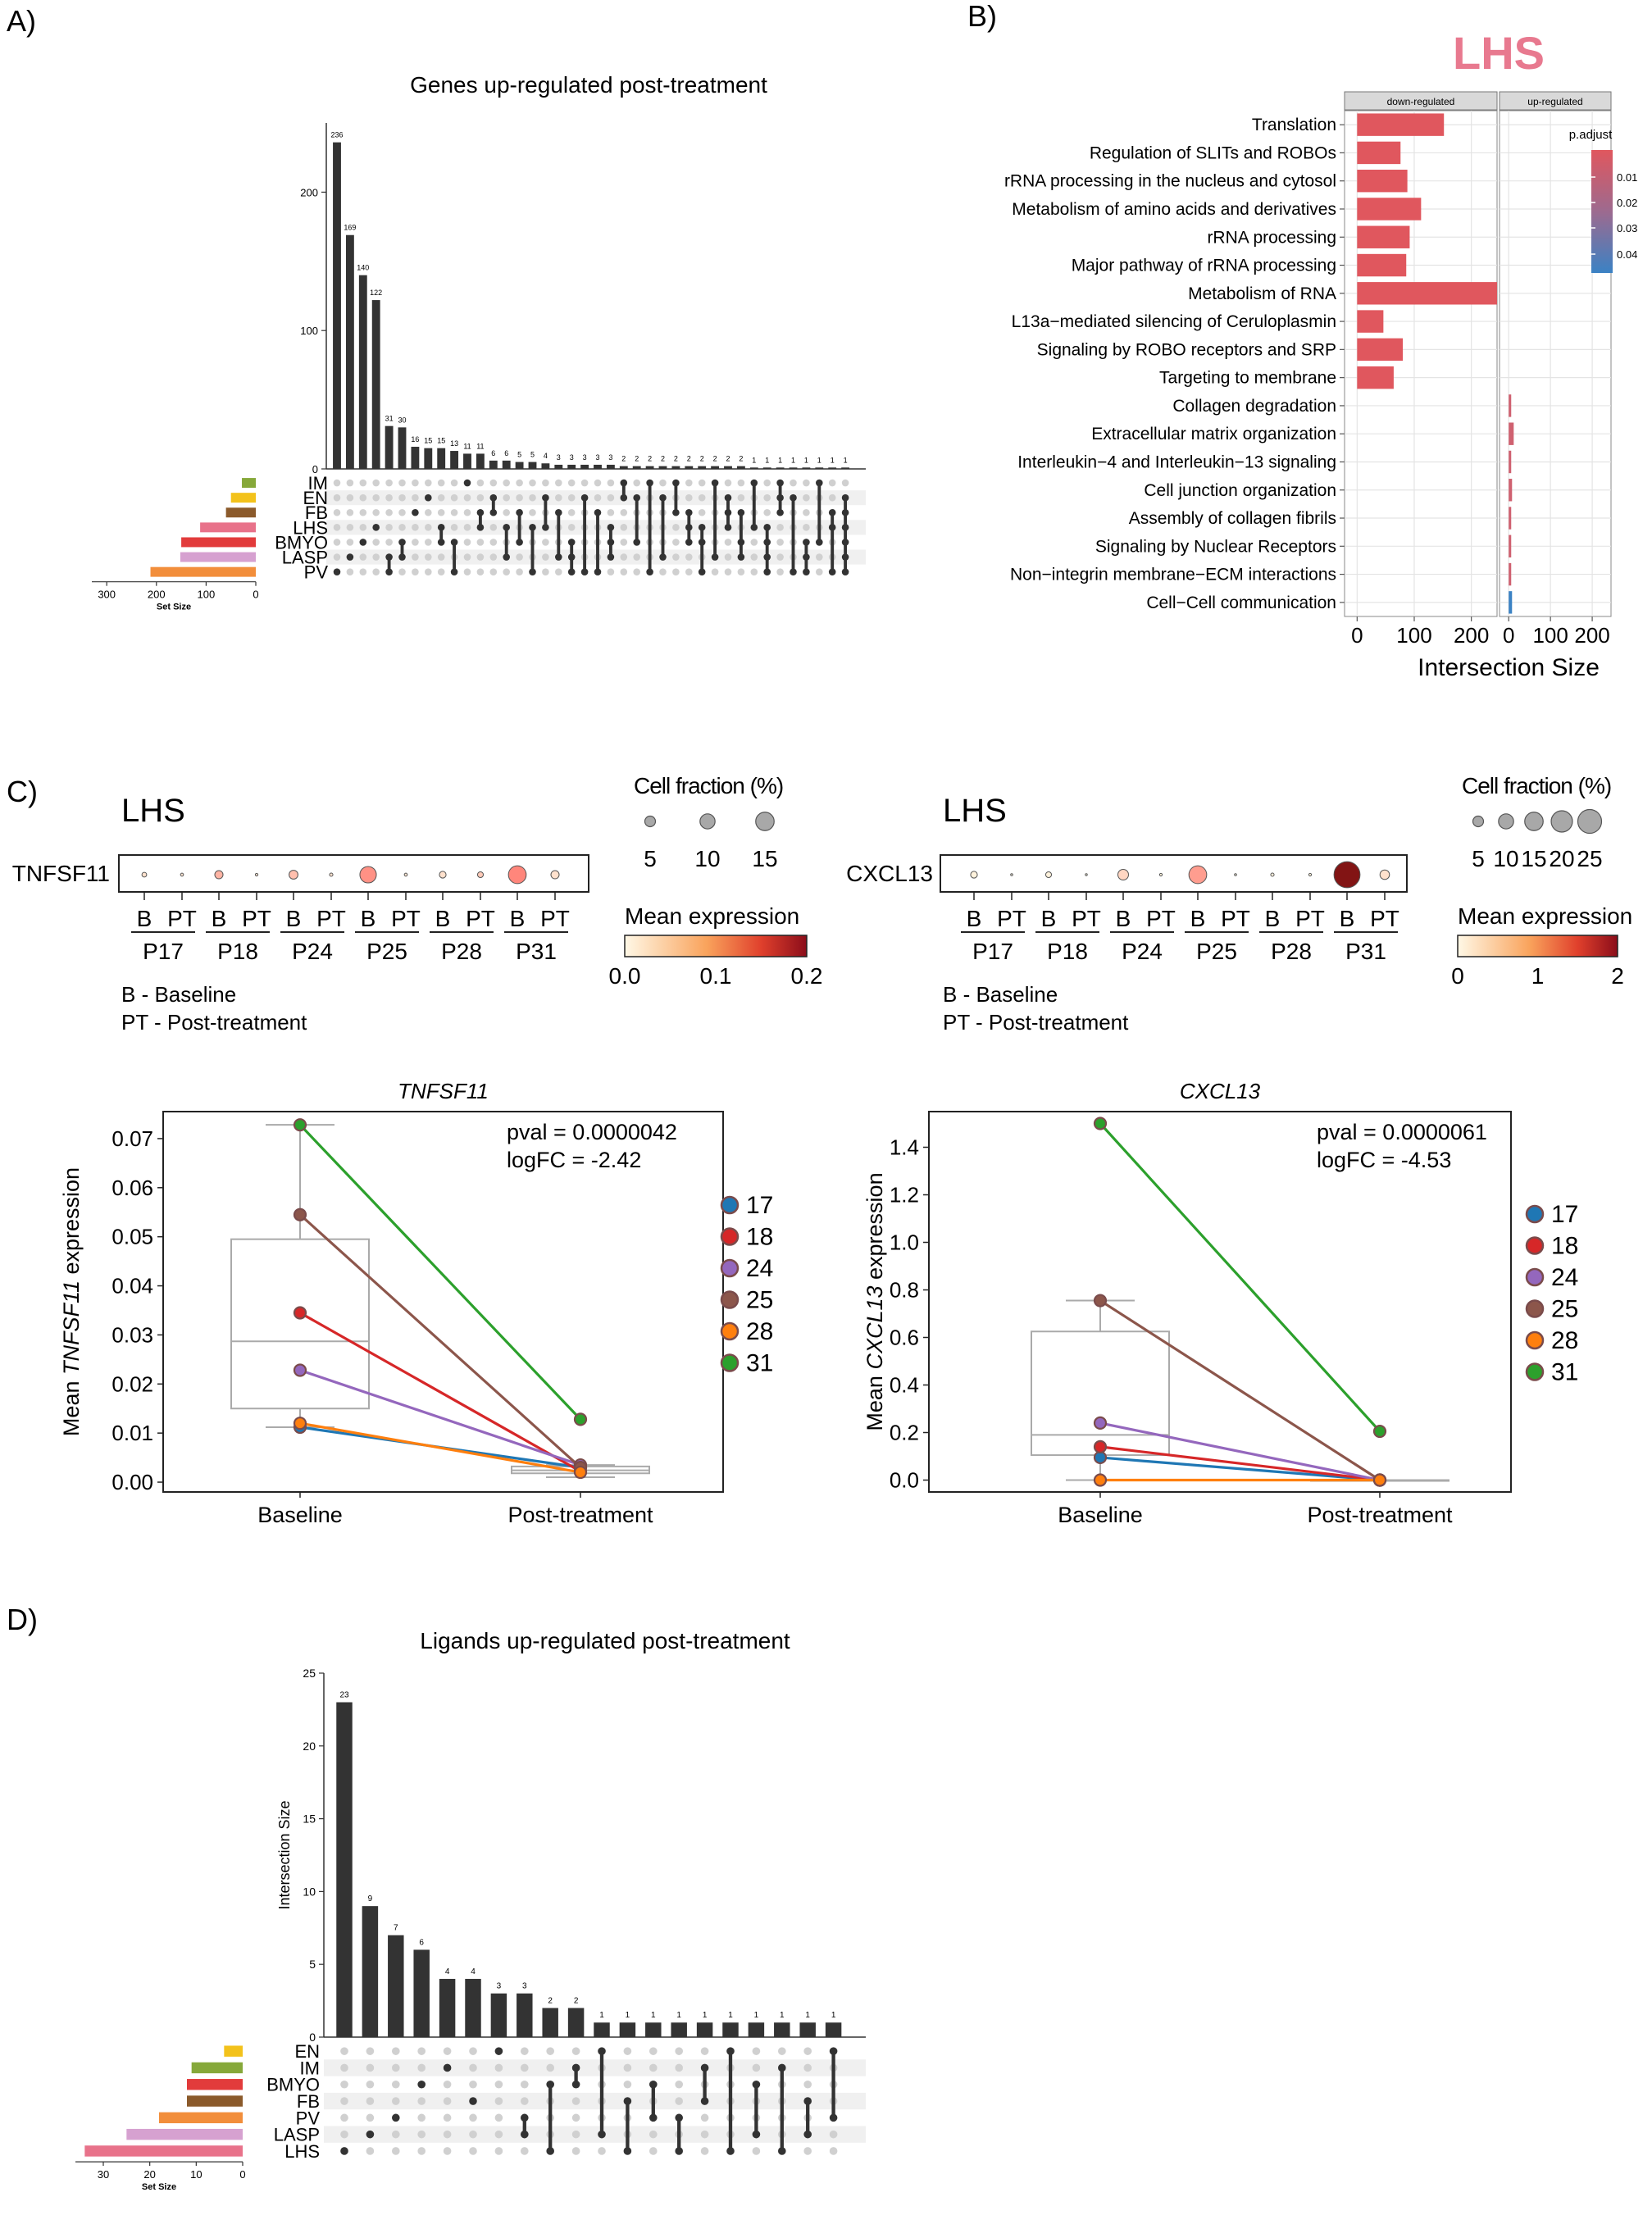 This screenshot has width=1652, height=2215. What do you see at coordinates (1564, 1277) in the screenshot?
I see `legend-label: 24` at bounding box center [1564, 1277].